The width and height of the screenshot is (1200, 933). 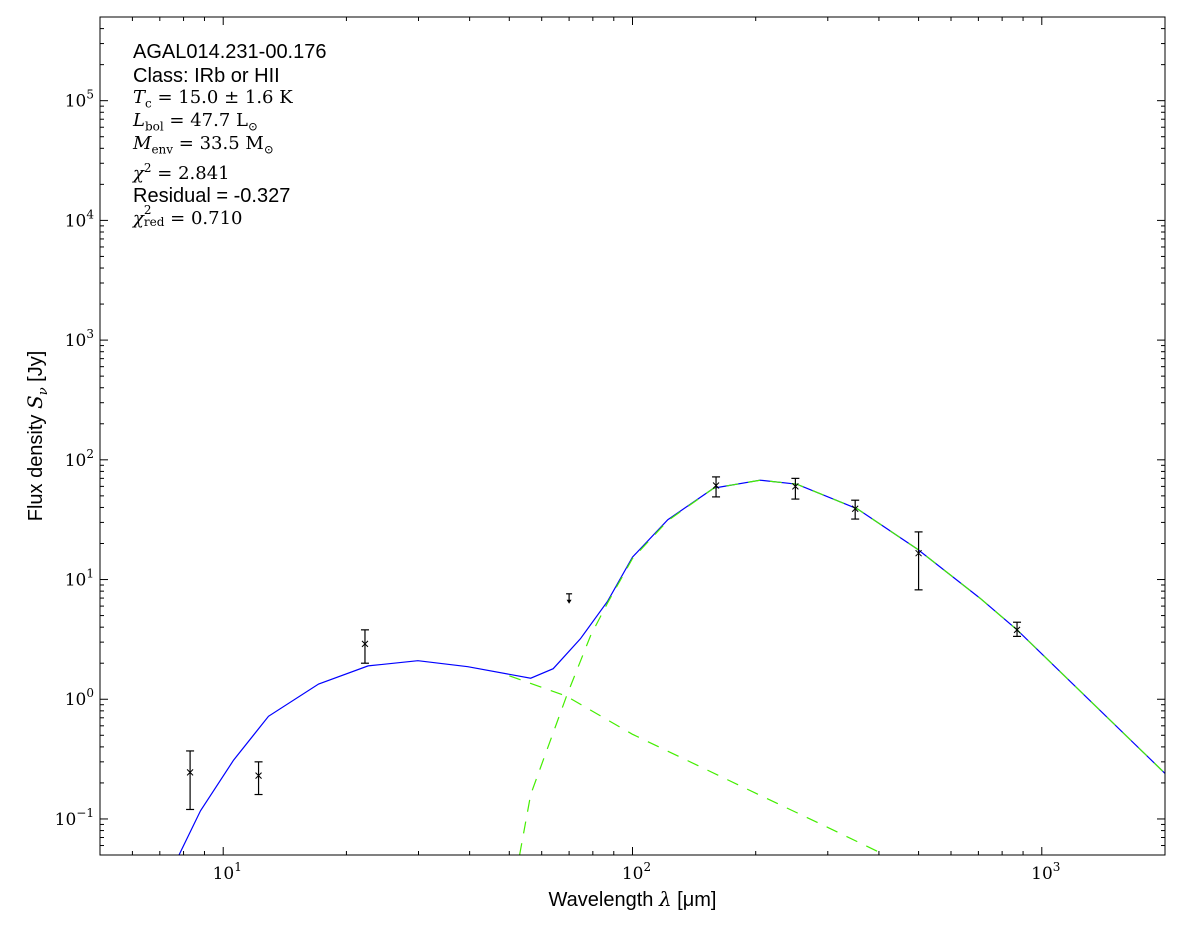 I want to click on annotation-class: Class: IRb or HII, so click(x=206, y=76).